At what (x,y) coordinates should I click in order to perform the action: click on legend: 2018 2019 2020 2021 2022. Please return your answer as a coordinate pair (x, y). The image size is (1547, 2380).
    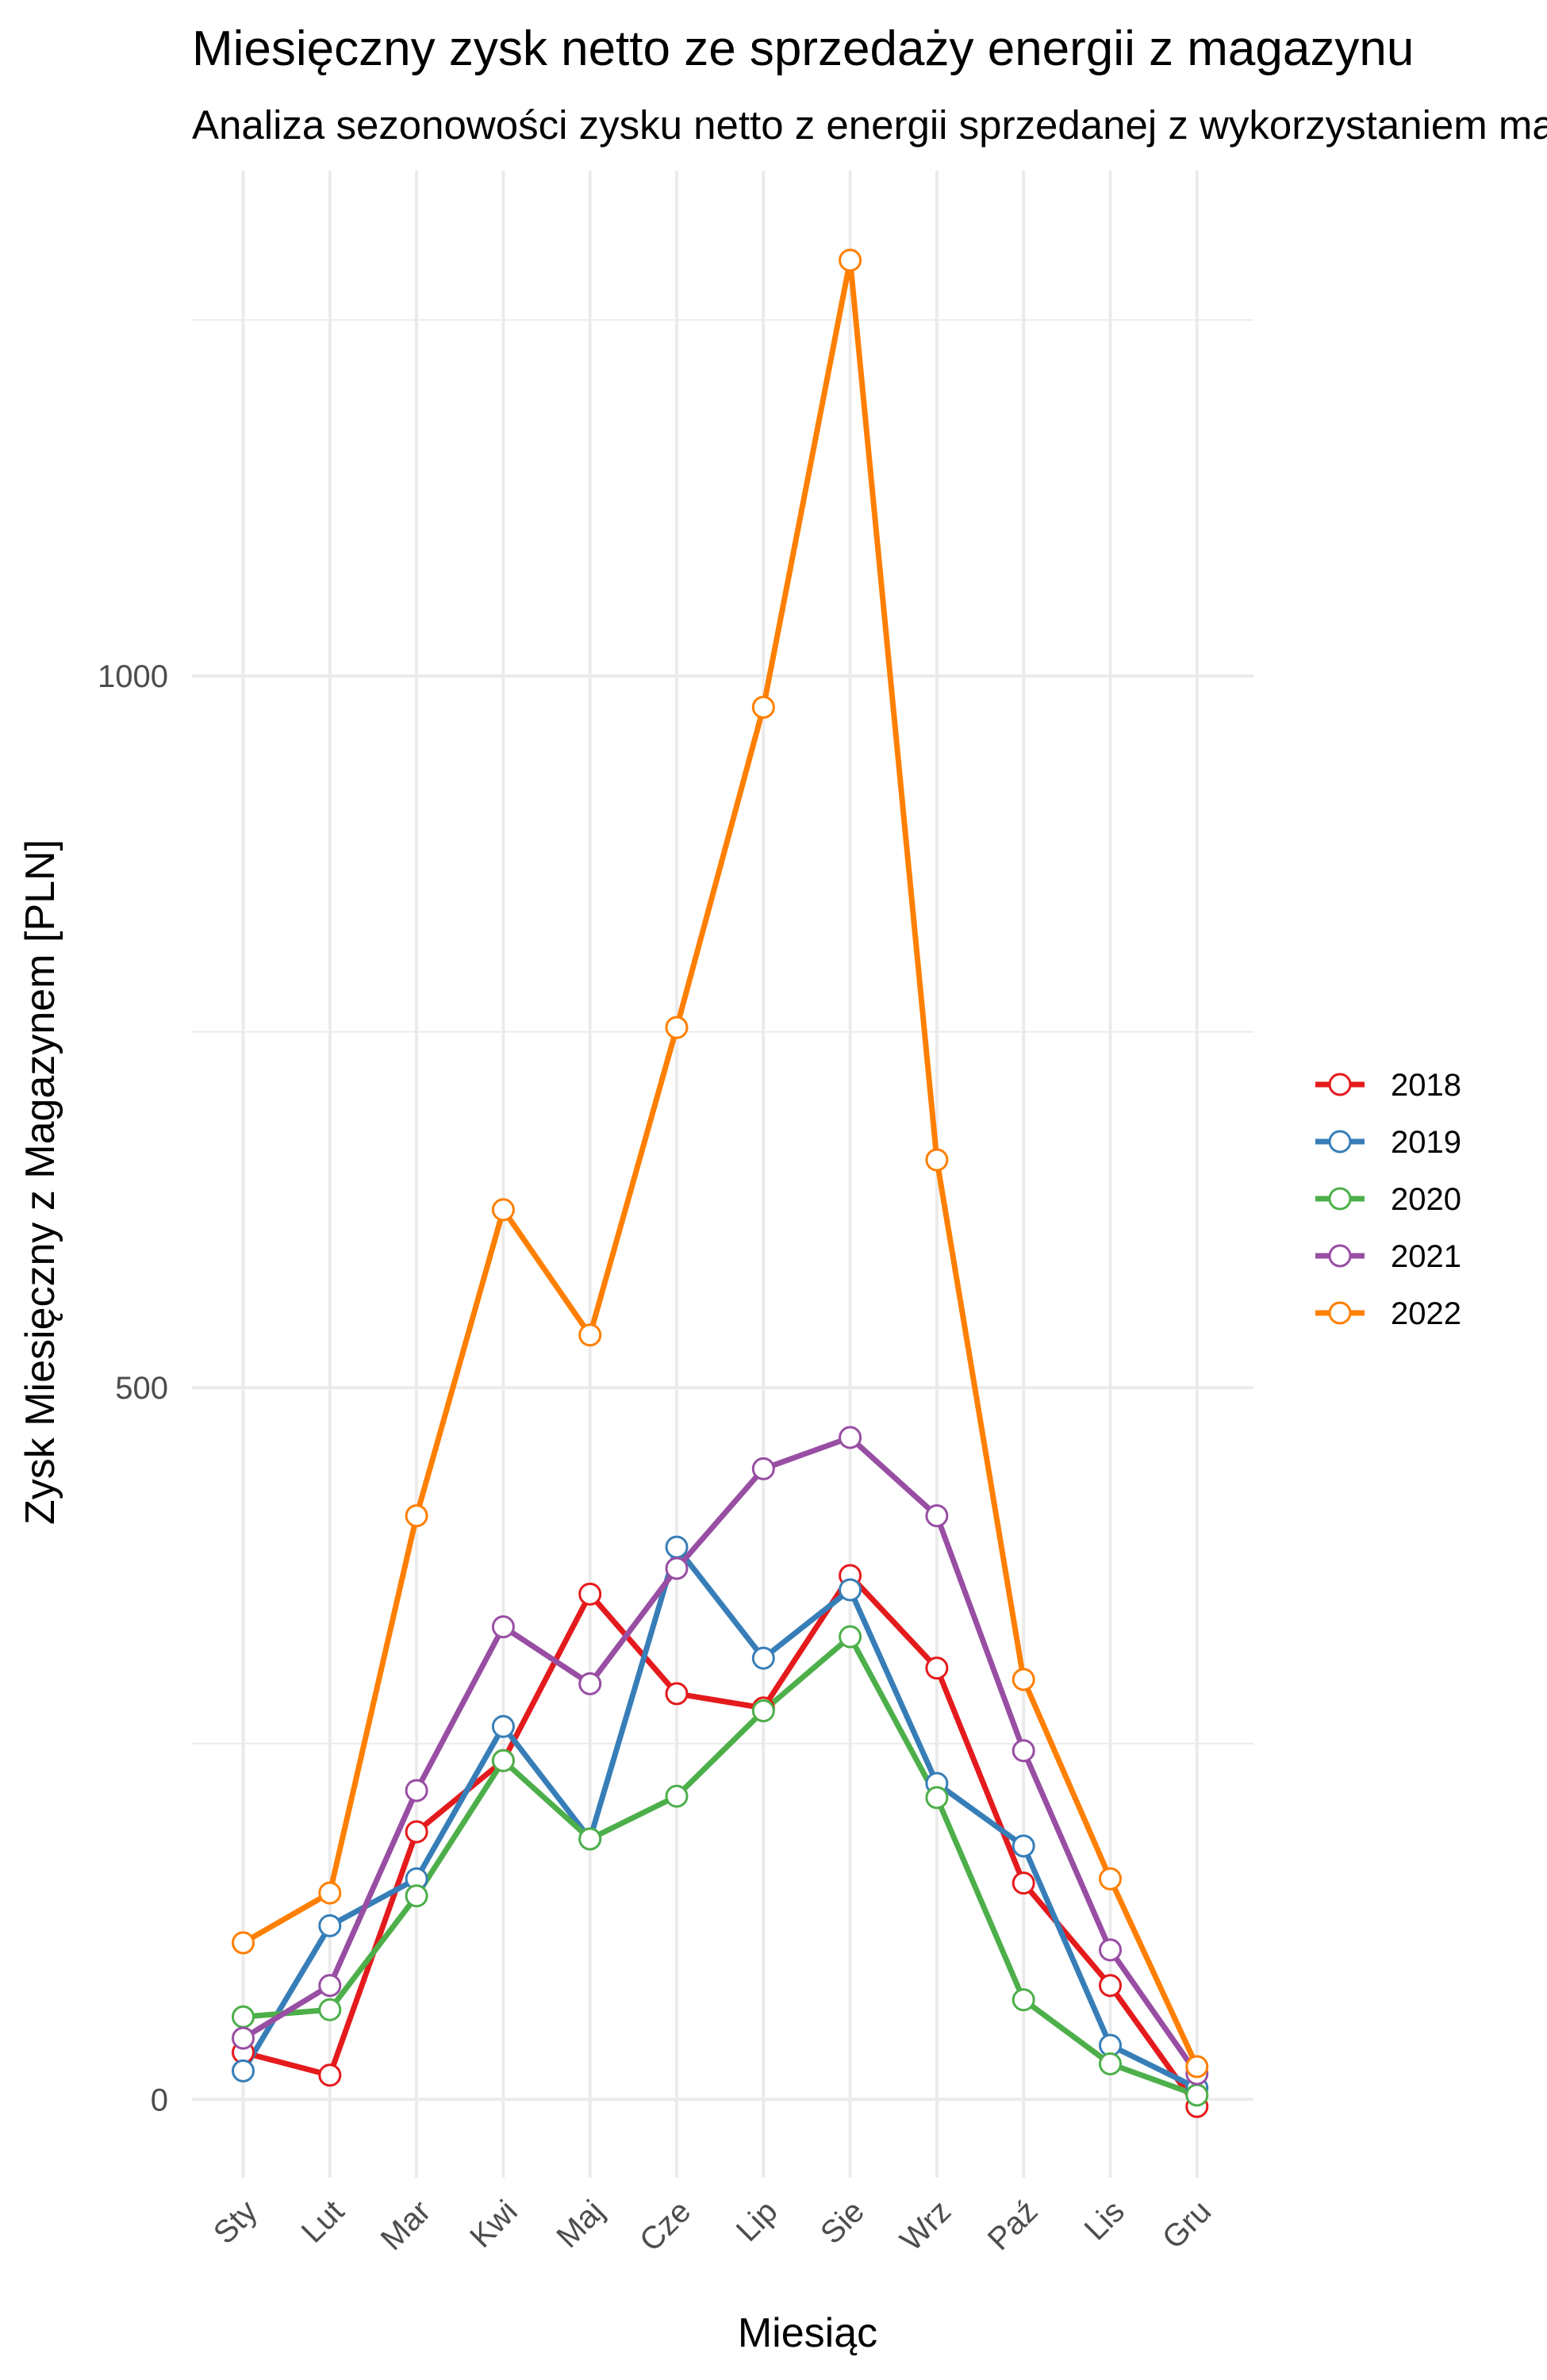
    Looking at the image, I should click on (1388, 1199).